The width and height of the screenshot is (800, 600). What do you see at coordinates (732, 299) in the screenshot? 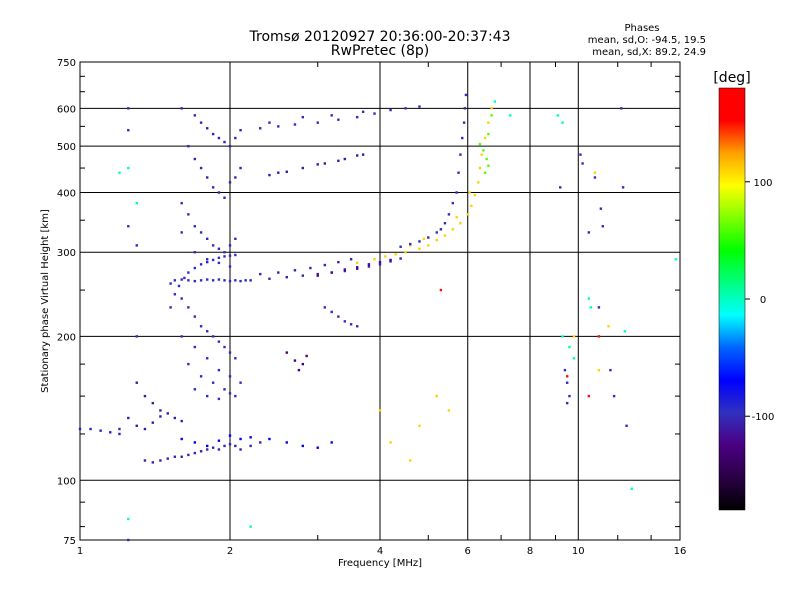
I see `colorbar` at bounding box center [732, 299].